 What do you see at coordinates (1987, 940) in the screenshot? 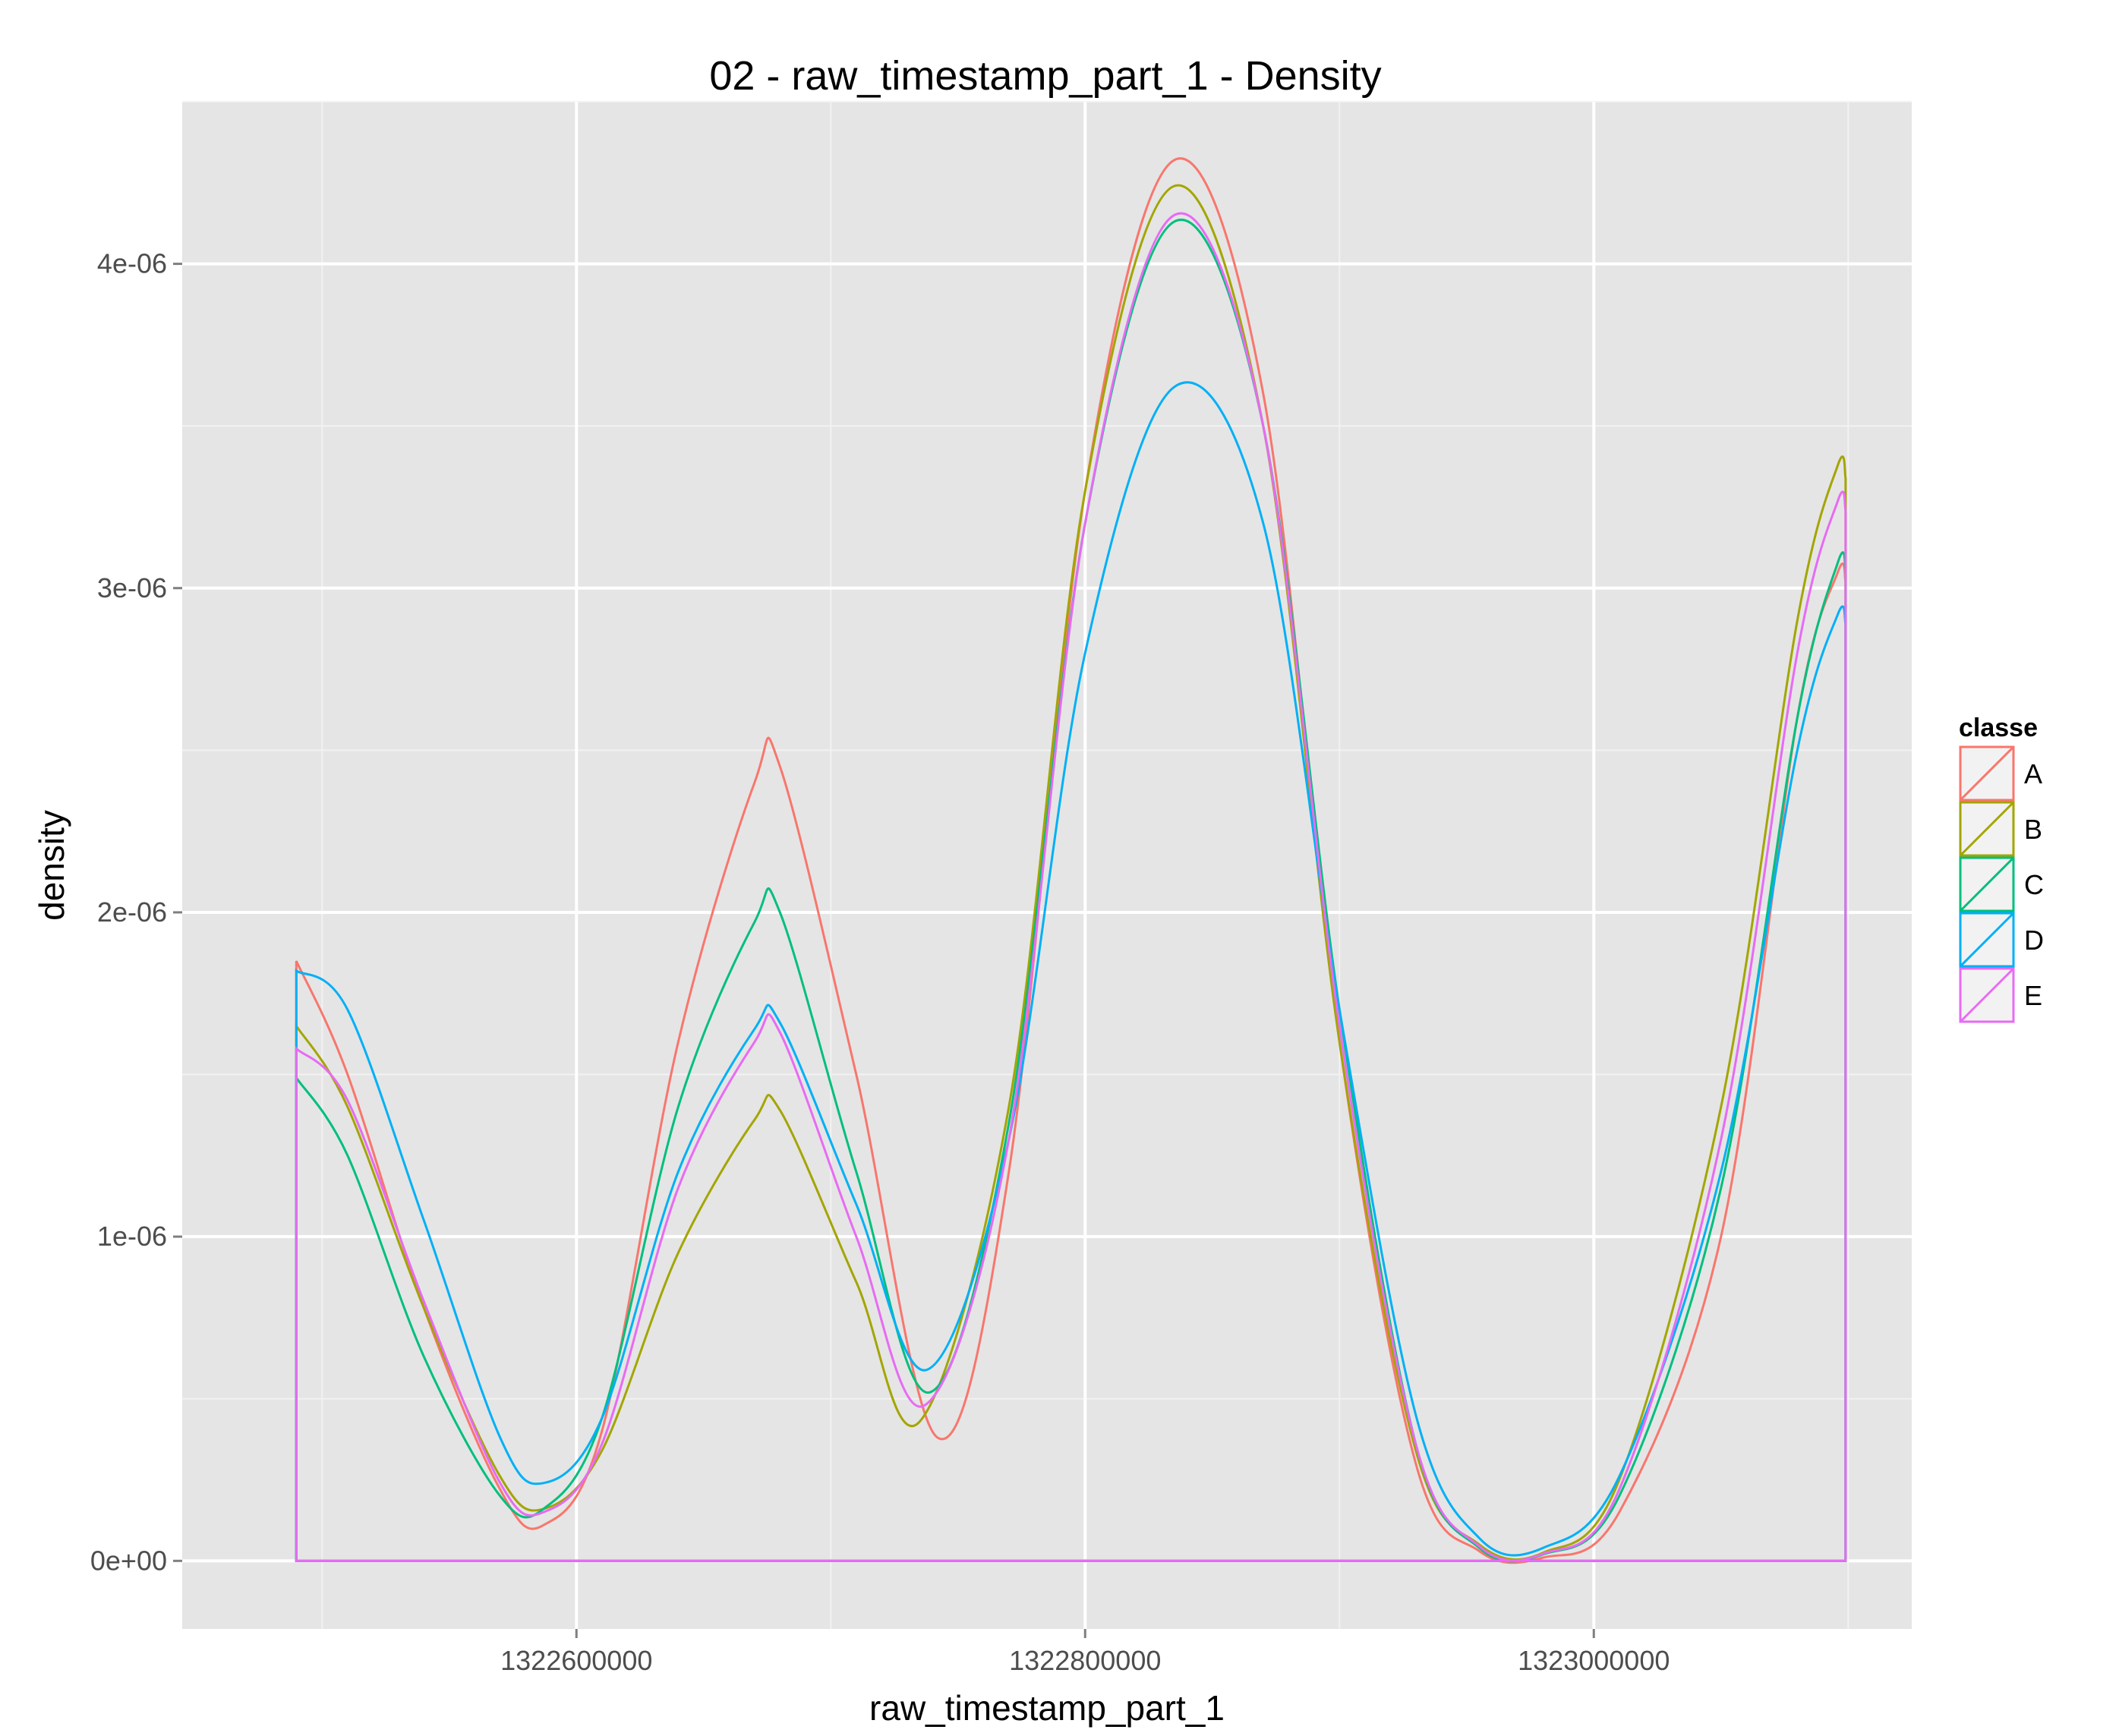
I see `legend-key-slash-D` at bounding box center [1987, 940].